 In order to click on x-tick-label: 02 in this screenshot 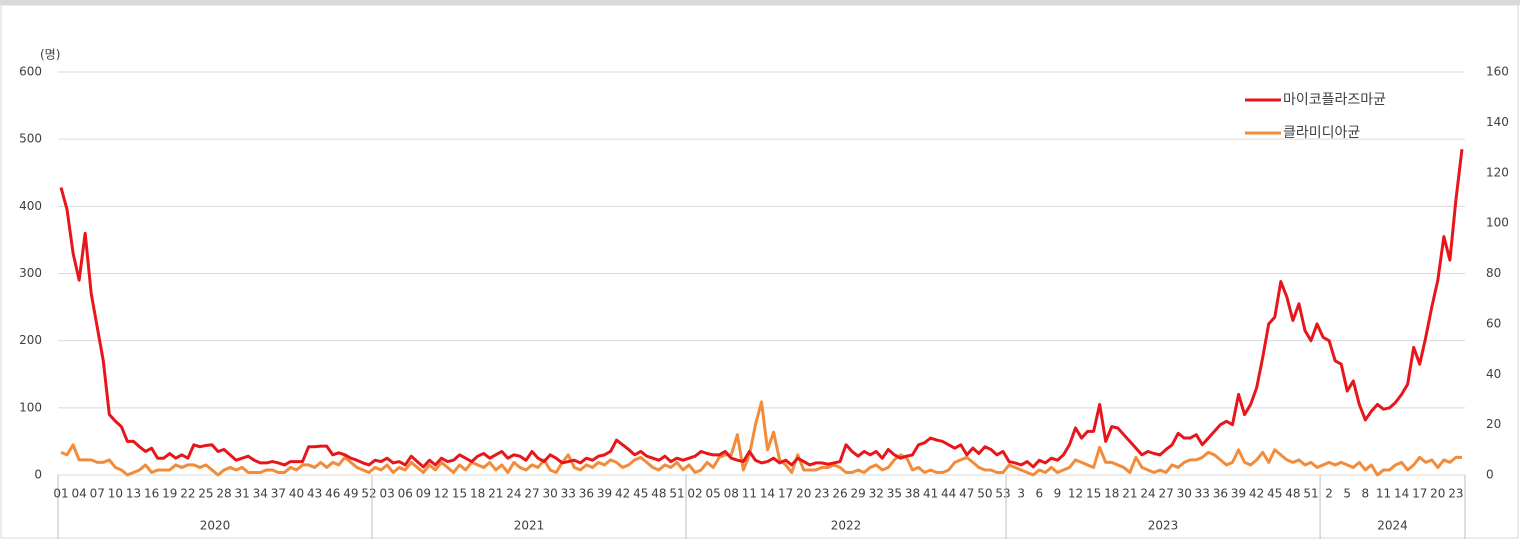, I will do `click(694, 494)`.